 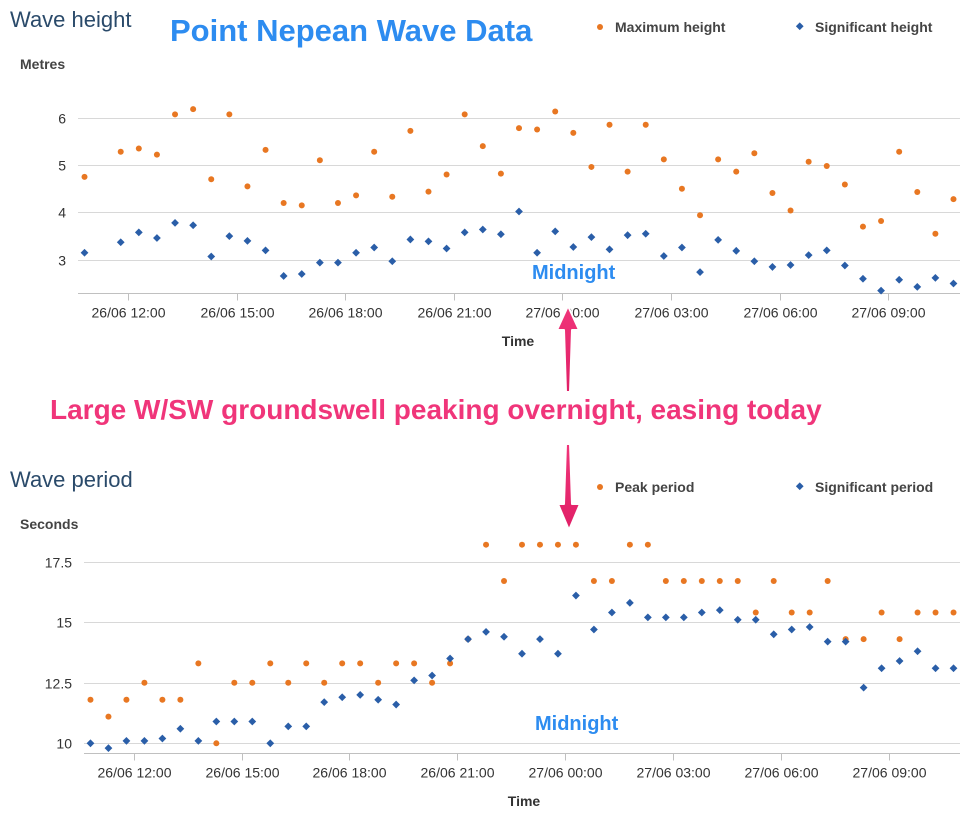 I want to click on legend-label-peak-period: Peak period, so click(x=654, y=487).